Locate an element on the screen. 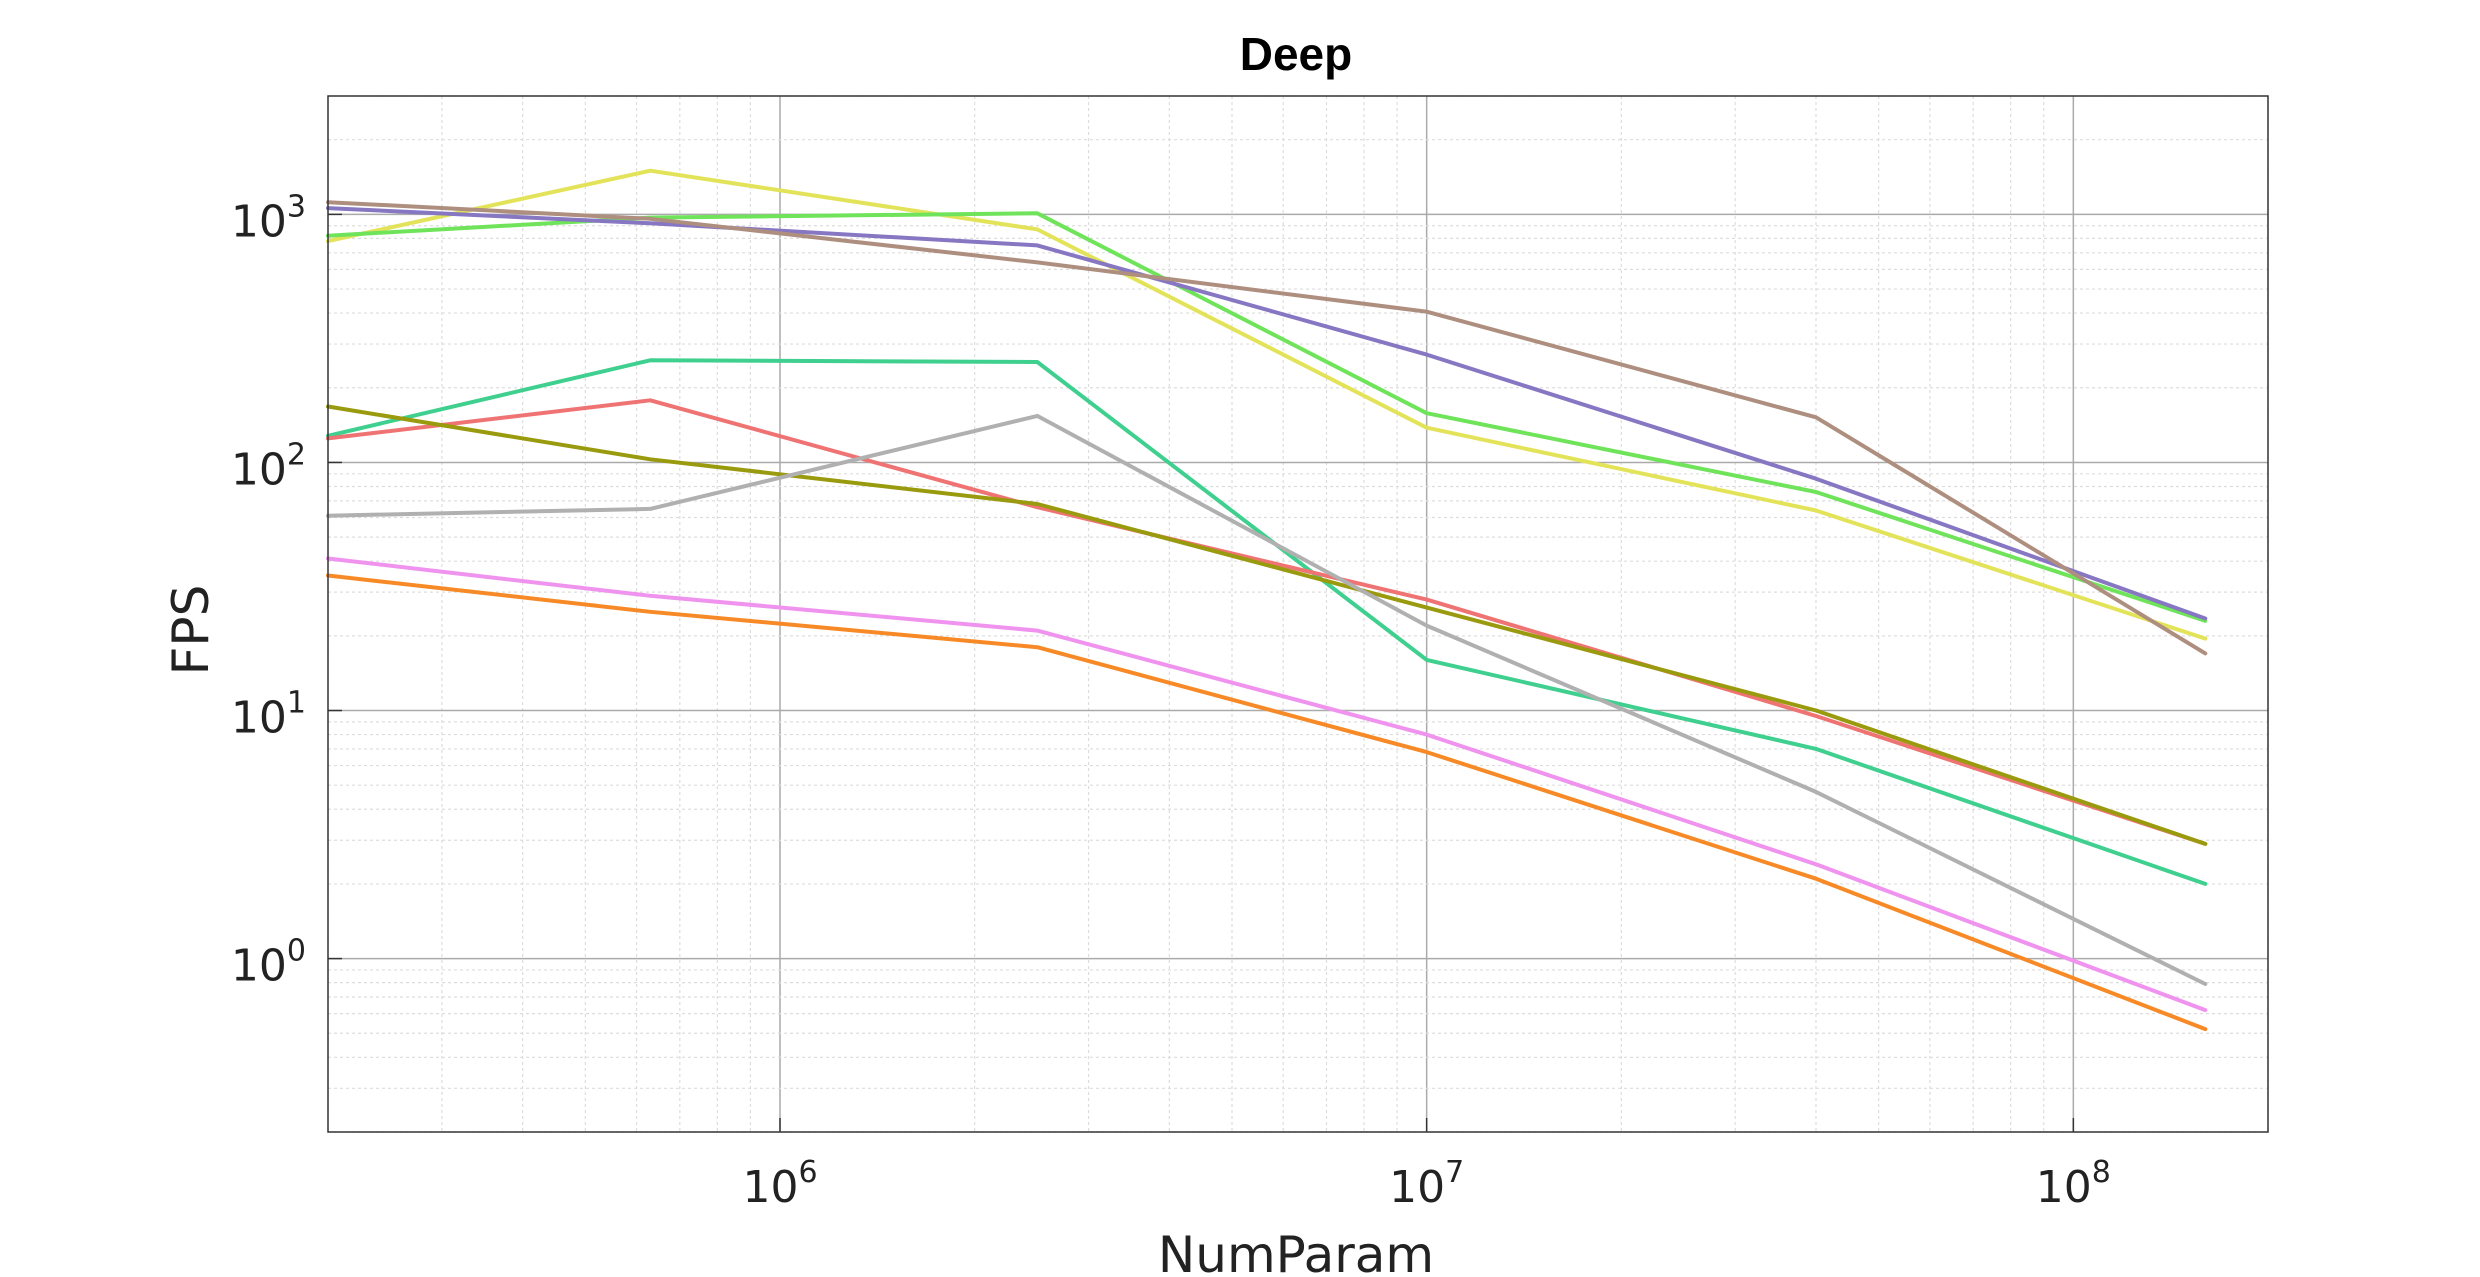  y-tick-label: 10⁰ is located at coordinates (268, 963).